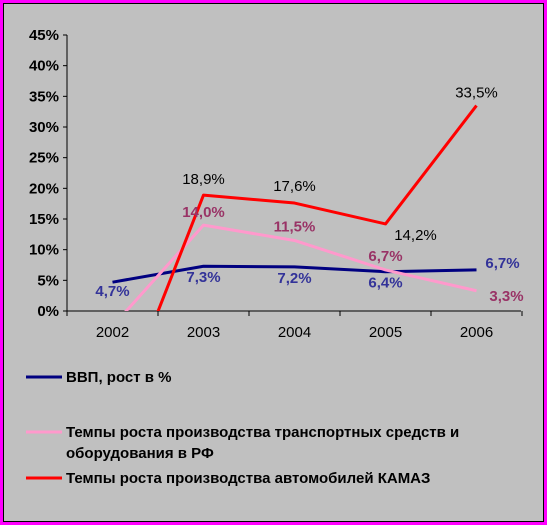 The height and width of the screenshot is (525, 547). Describe the element at coordinates (44, 188) in the screenshot. I see `y-tick-label: 20%` at that location.